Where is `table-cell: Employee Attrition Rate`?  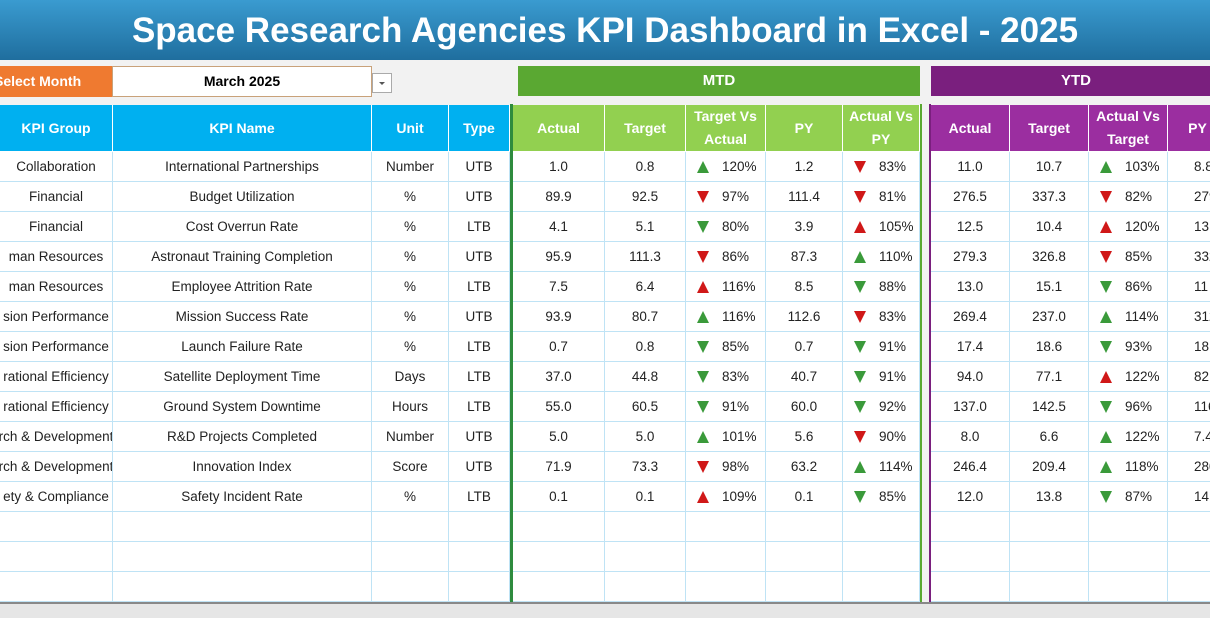
table-cell: Employee Attrition Rate is located at coordinates (242, 287).